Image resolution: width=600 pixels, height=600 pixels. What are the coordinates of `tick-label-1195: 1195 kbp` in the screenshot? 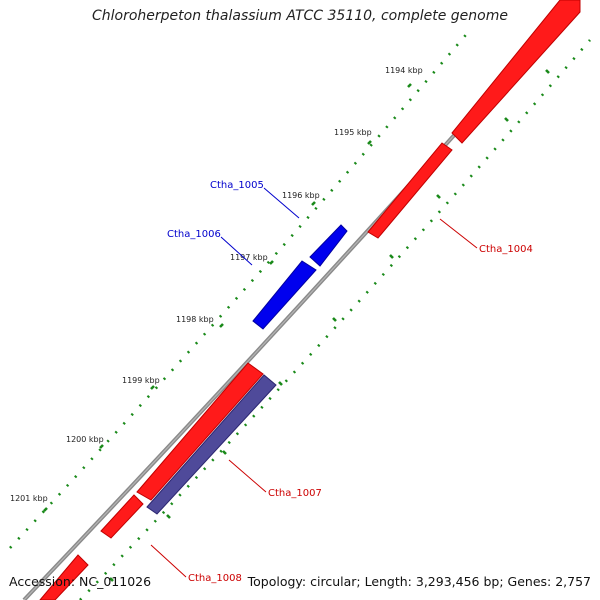 It's located at (353, 132).